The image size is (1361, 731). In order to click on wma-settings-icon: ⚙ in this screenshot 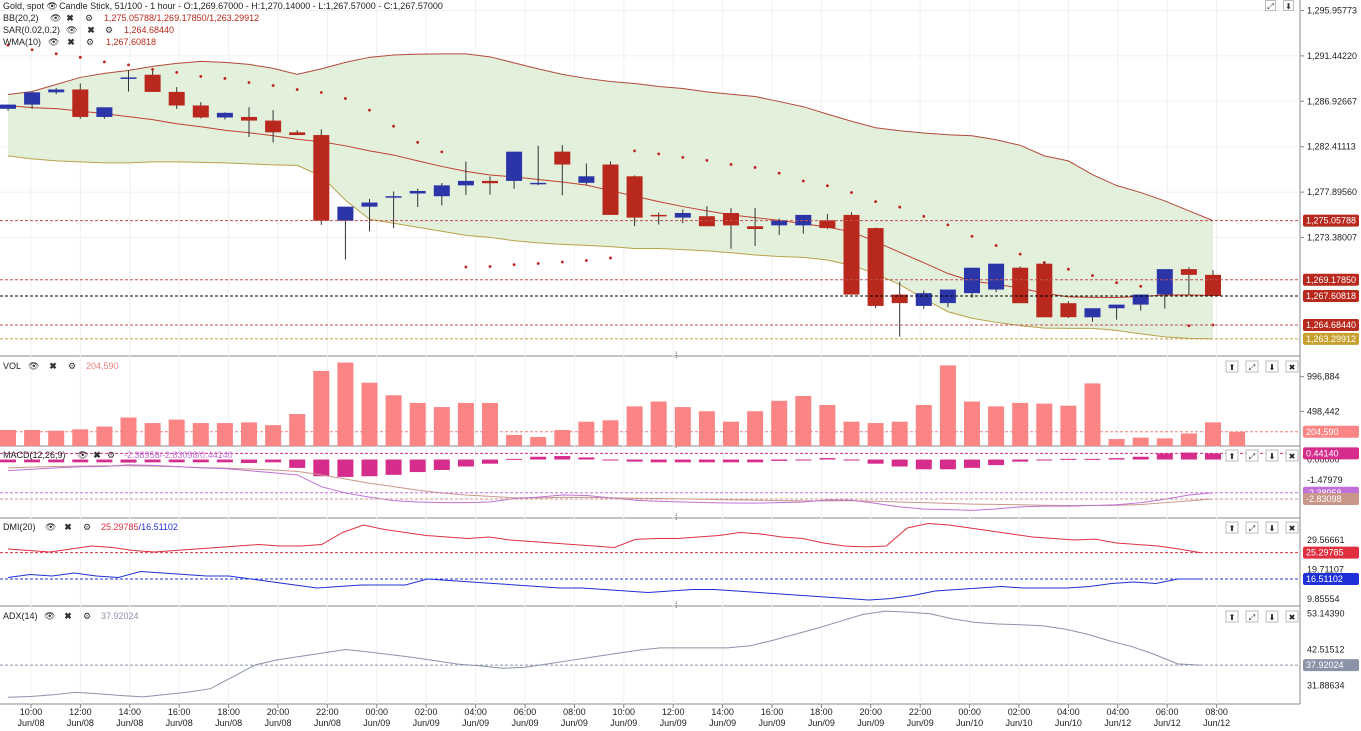, I will do `click(90, 42)`.